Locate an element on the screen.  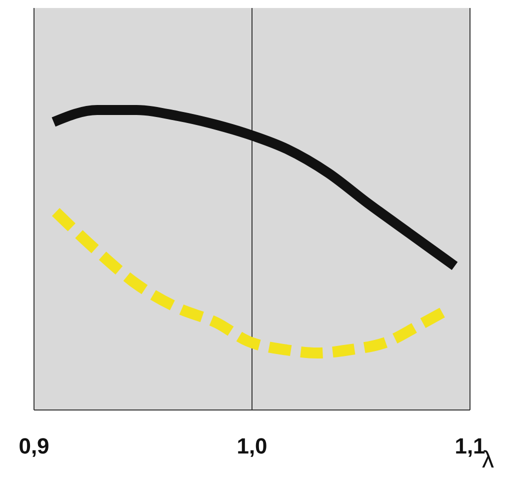
x-tick-label: 0,9 is located at coordinates (34, 446).